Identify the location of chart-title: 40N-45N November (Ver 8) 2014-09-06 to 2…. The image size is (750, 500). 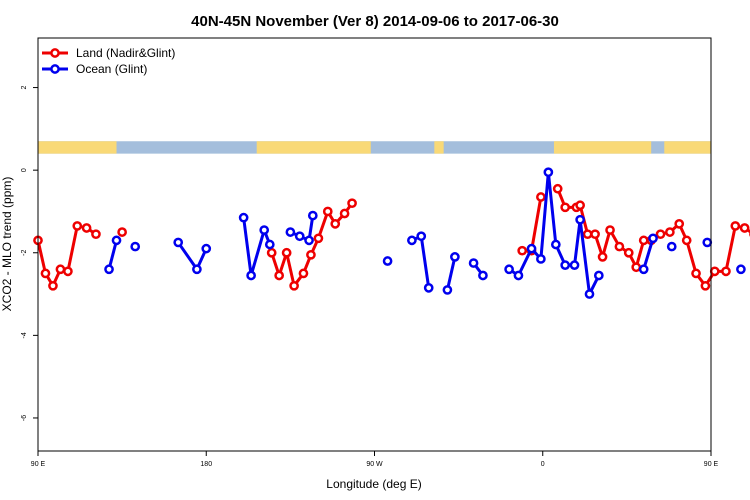
(375, 21).